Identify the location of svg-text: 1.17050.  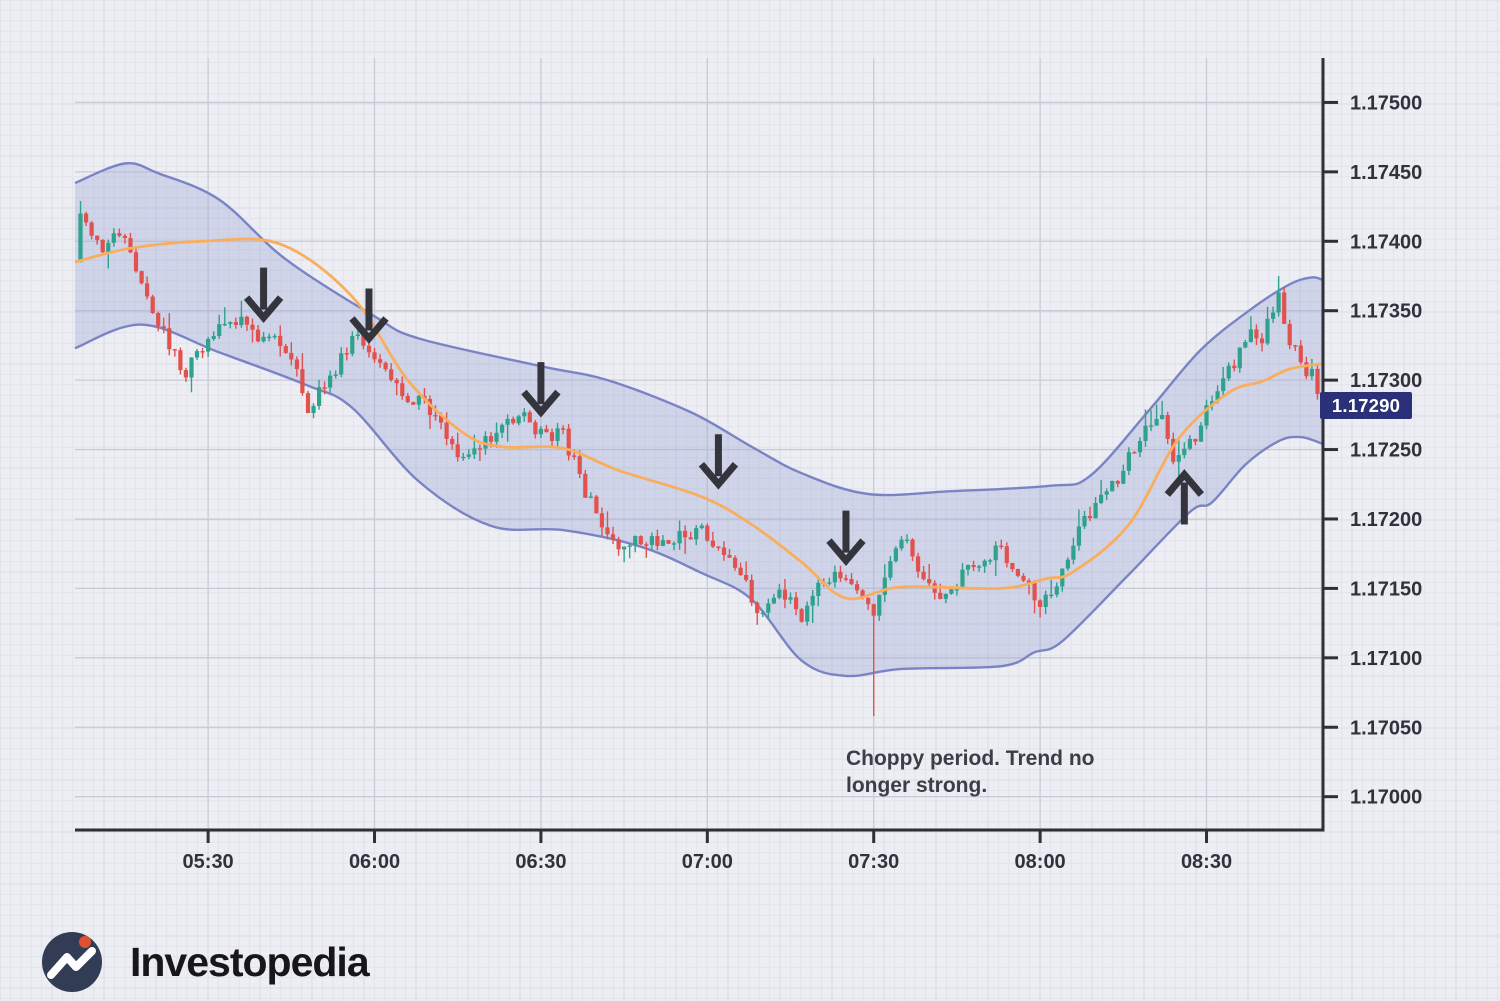
(1386, 728).